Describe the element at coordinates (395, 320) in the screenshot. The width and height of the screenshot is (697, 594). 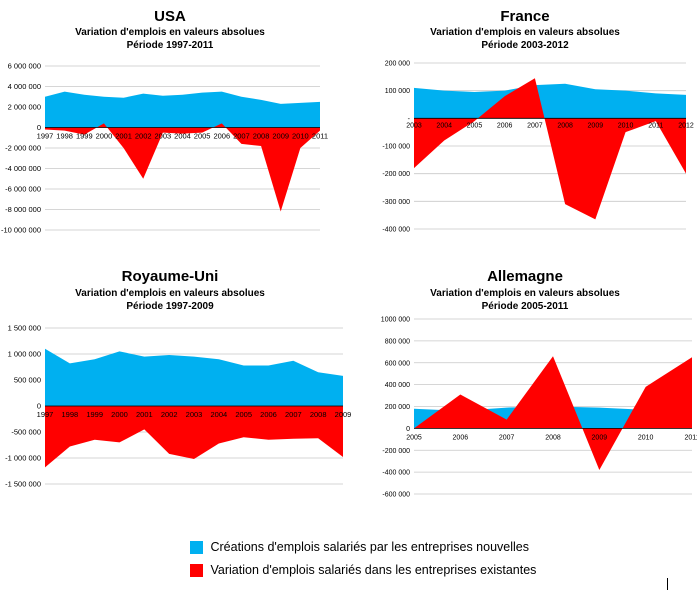
I see `y-tick-label: 1000 000` at that location.